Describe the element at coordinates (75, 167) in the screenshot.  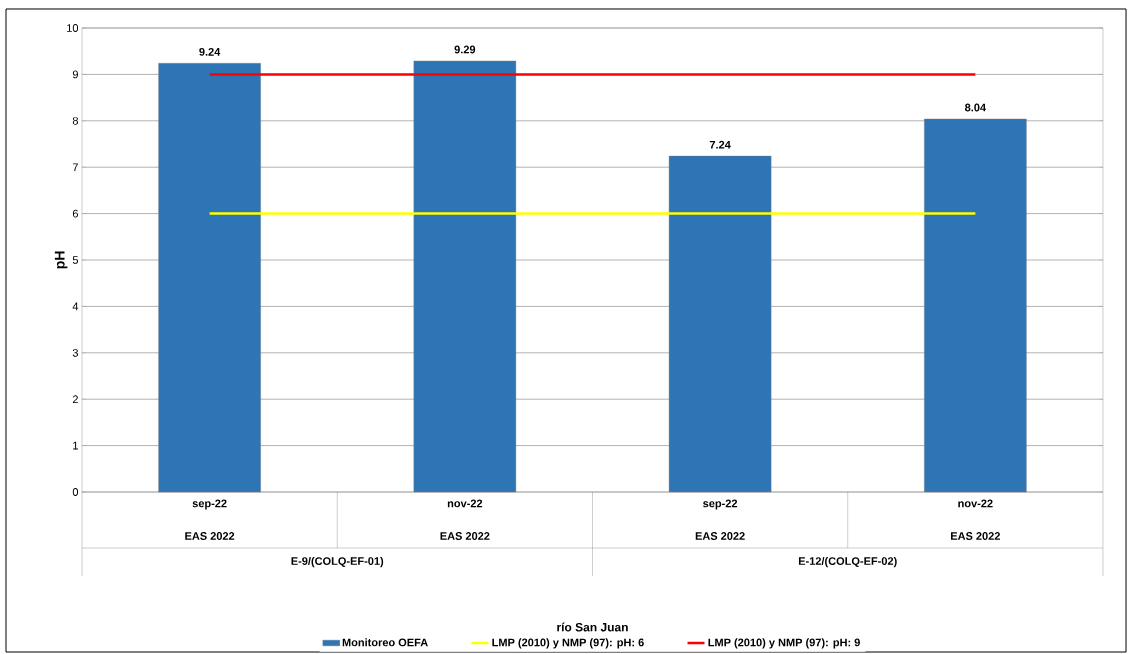
I see `y-tick-label: 7` at that location.